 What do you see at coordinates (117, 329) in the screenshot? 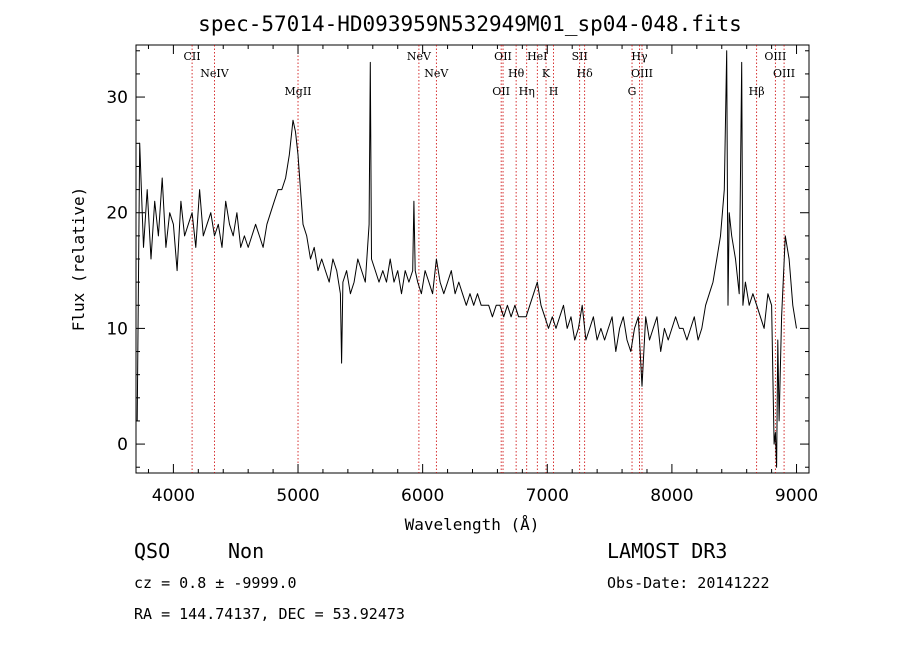
I see `y-tick-label: 10` at bounding box center [117, 329].